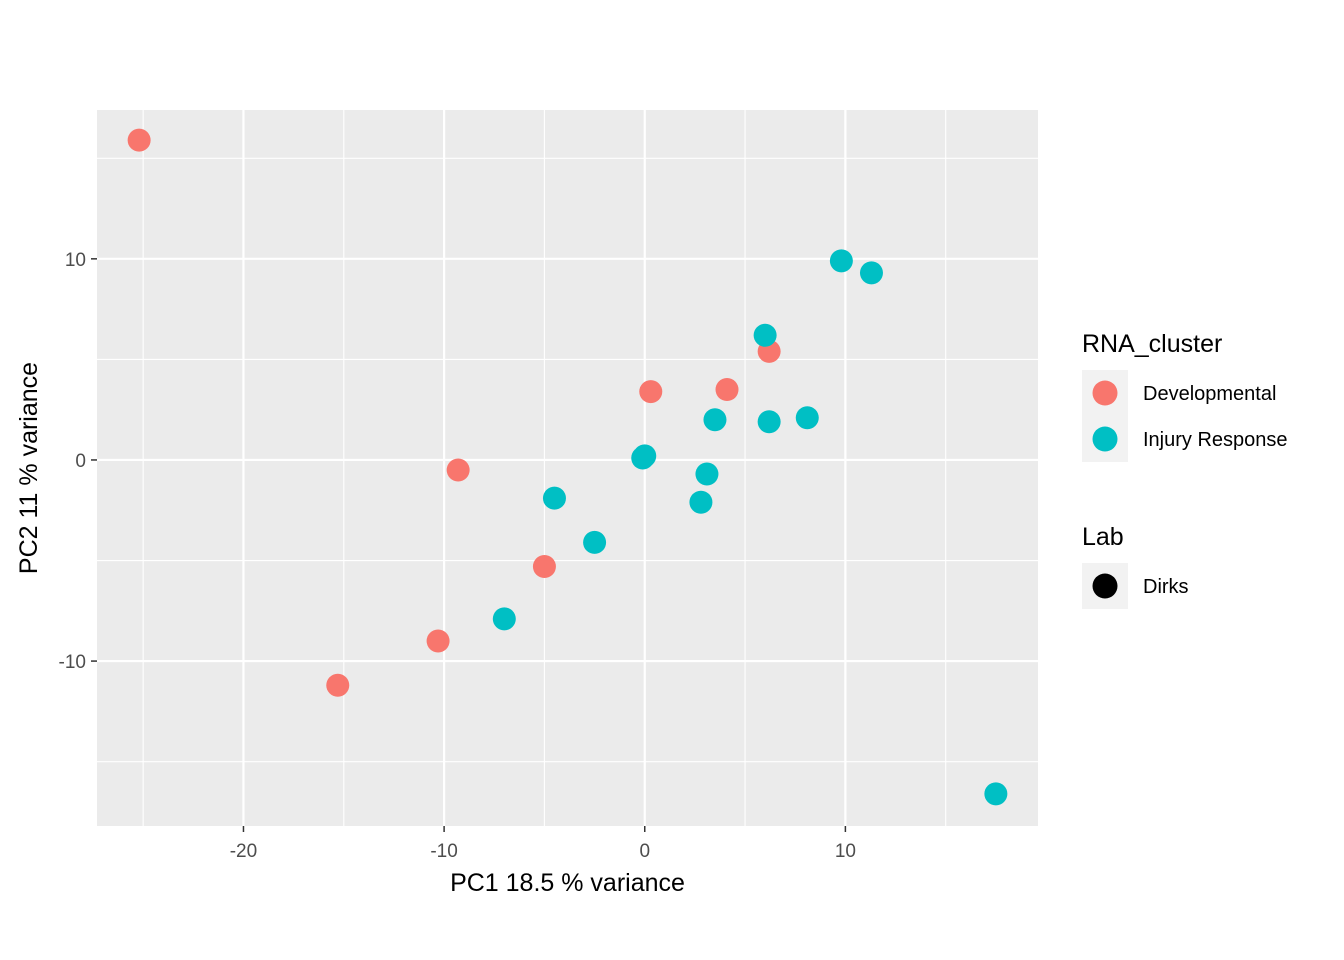 The image size is (1344, 960). I want to click on legend-title: Lab, so click(1103, 537).